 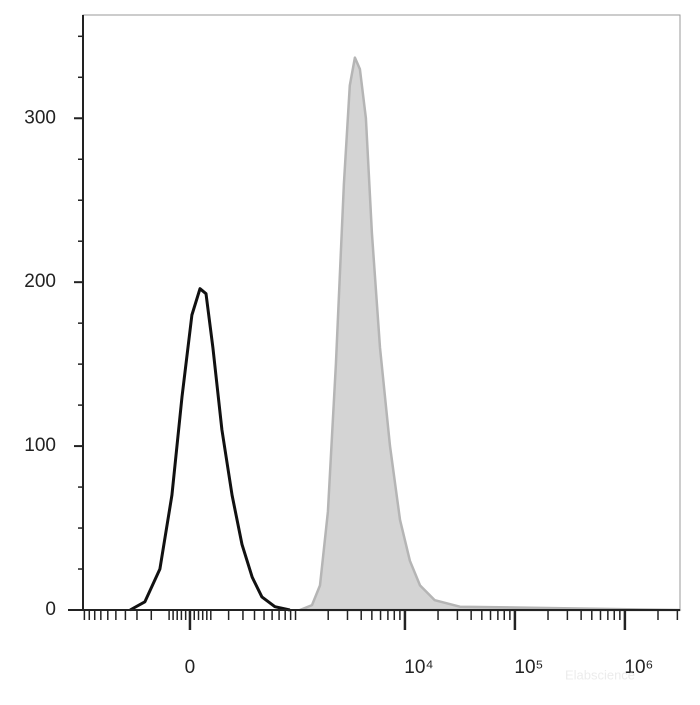 I want to click on histogram-line, so click(x=210, y=449).